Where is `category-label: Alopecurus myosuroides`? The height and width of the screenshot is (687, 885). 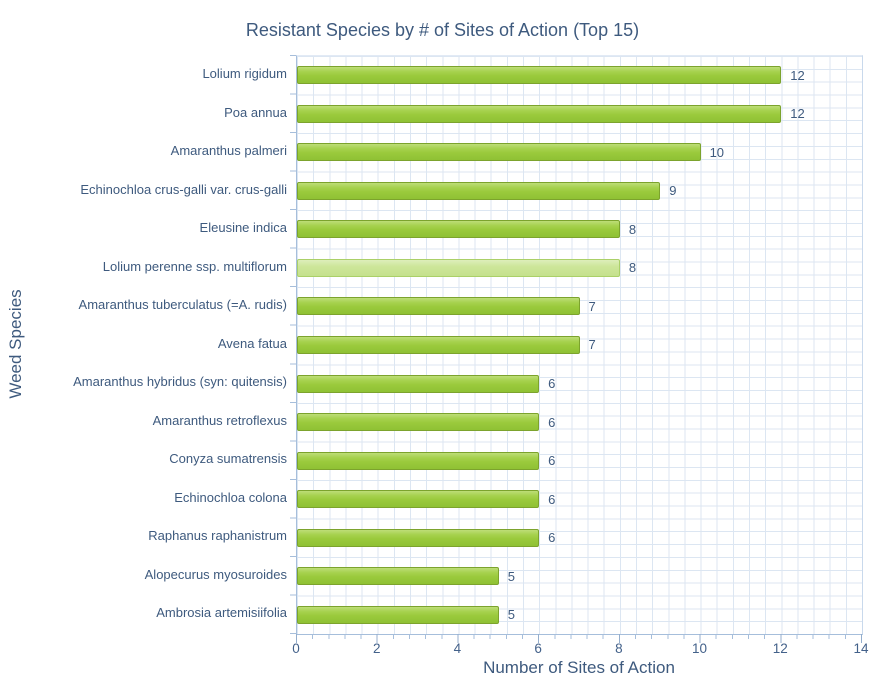 category-label: Alopecurus myosuroides is located at coordinates (215, 574).